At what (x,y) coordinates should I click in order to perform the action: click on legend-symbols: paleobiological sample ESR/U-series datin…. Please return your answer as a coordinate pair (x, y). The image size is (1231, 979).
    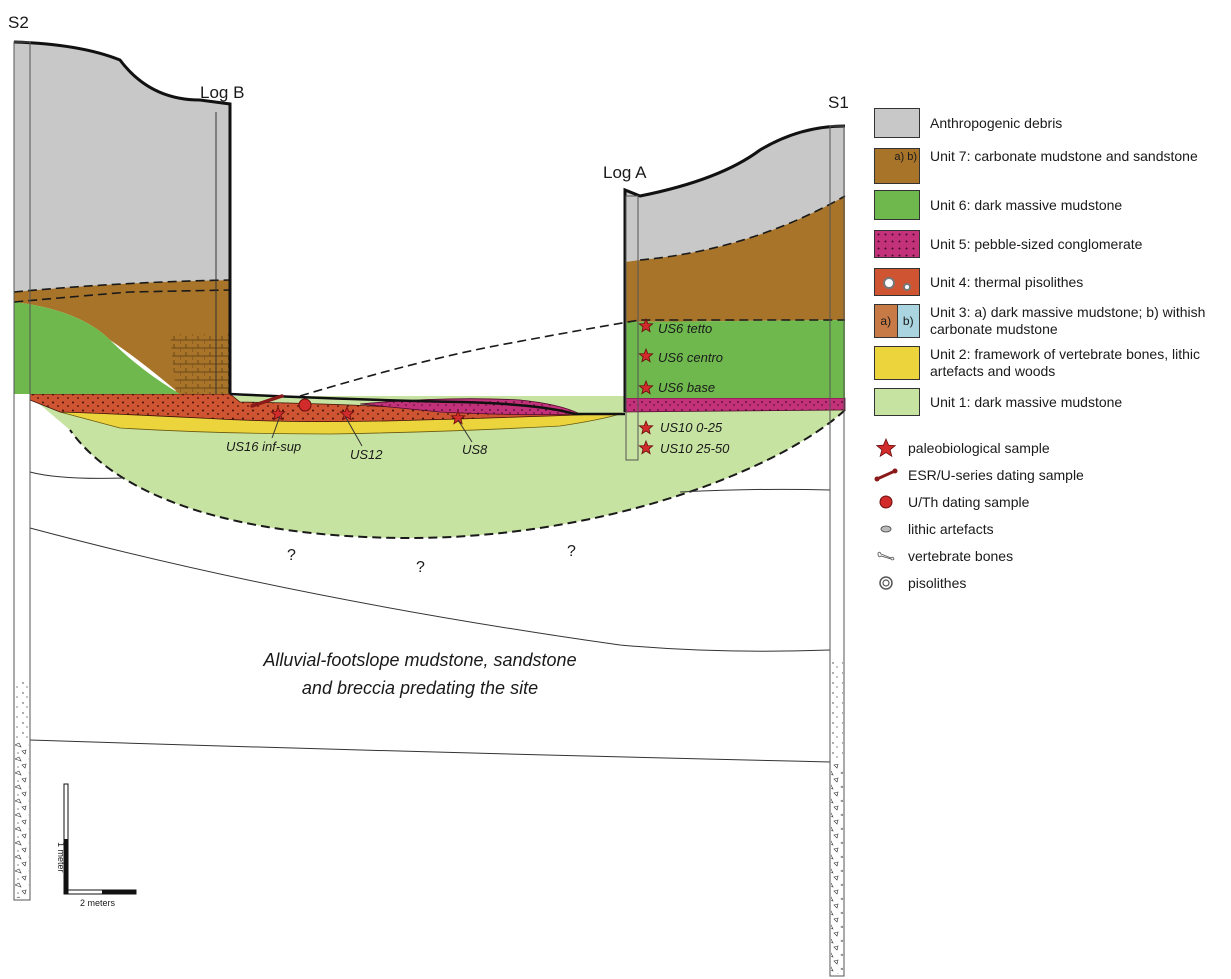
    Looking at the image, I should click on (1050, 515).